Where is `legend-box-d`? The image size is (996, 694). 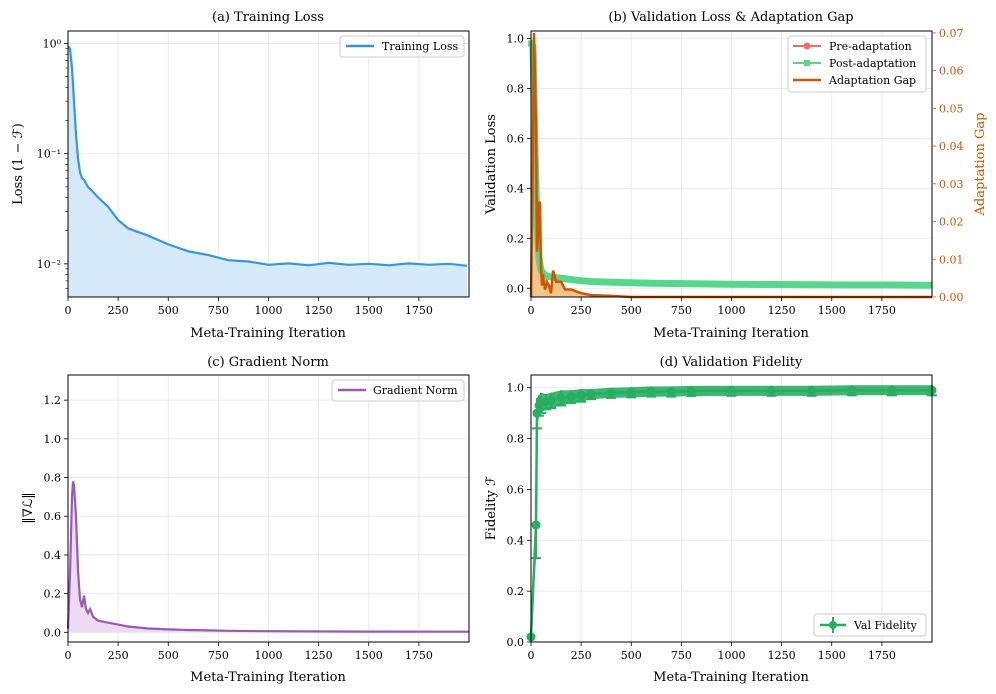 legend-box-d is located at coordinates (870, 625).